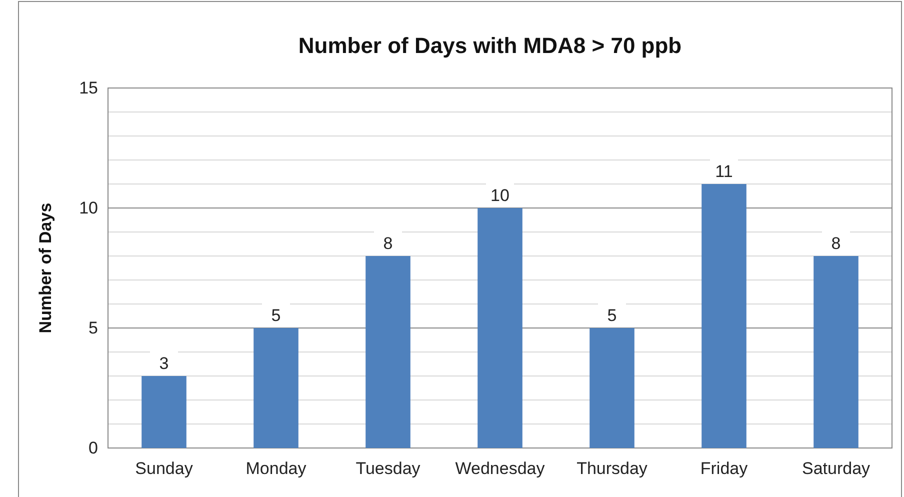 This screenshot has height=497, width=904. I want to click on data-label: 3, so click(164, 363).